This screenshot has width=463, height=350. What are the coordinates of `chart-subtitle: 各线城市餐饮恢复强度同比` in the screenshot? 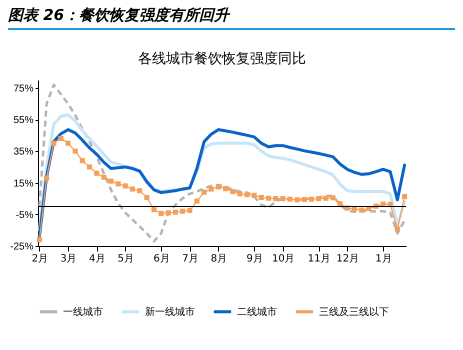 It's located at (222, 59).